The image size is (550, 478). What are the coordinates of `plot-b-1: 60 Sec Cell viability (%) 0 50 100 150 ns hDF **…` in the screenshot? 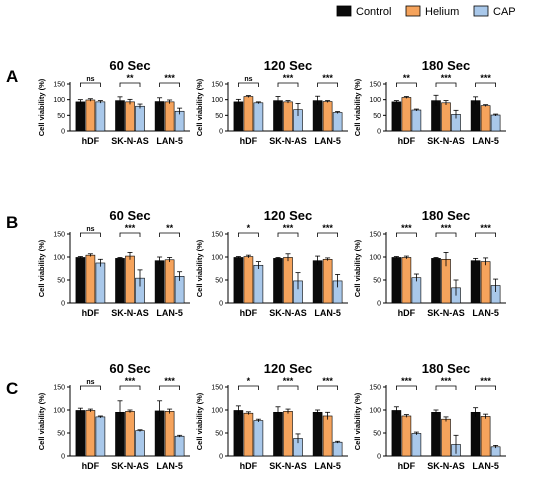 It's located at (113, 263).